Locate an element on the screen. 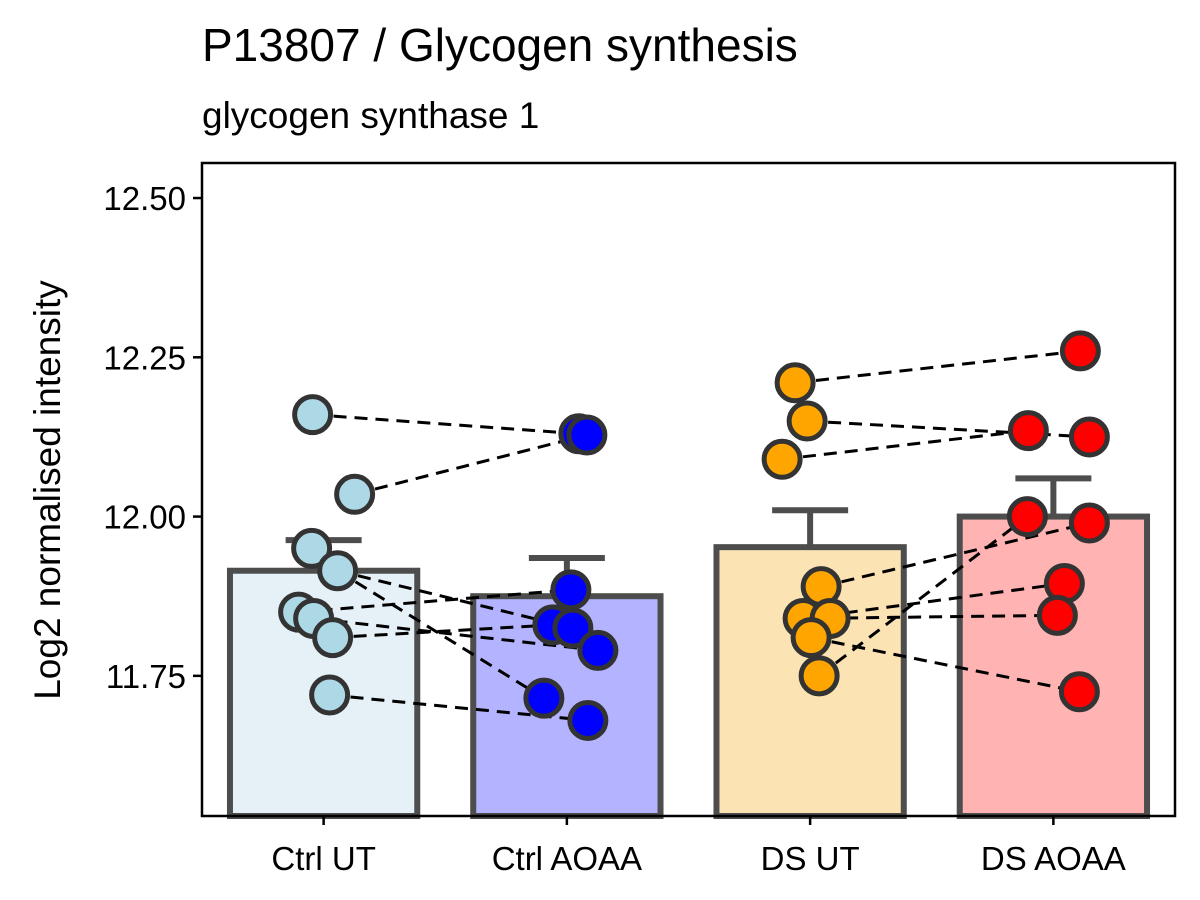  y-tick-label: 11.75 is located at coordinates (146, 676).